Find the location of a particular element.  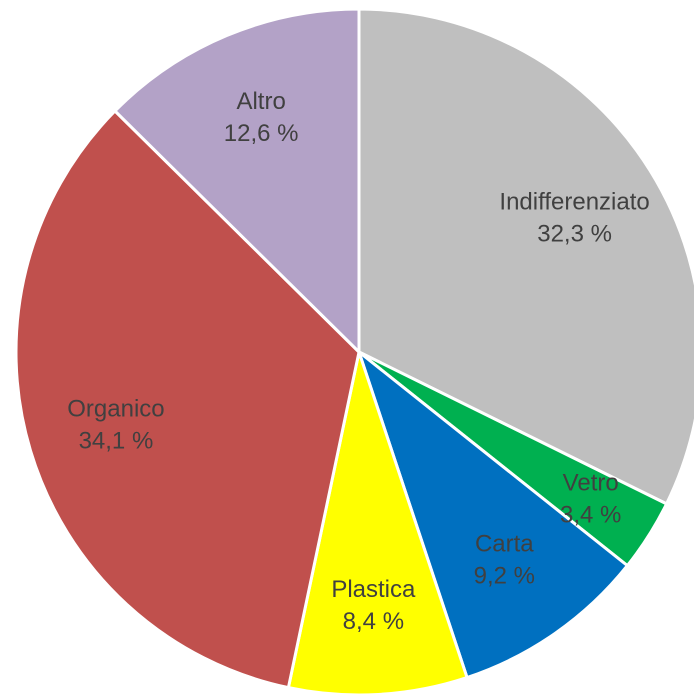

slice-value-label: 9,2 % is located at coordinates (504, 575).